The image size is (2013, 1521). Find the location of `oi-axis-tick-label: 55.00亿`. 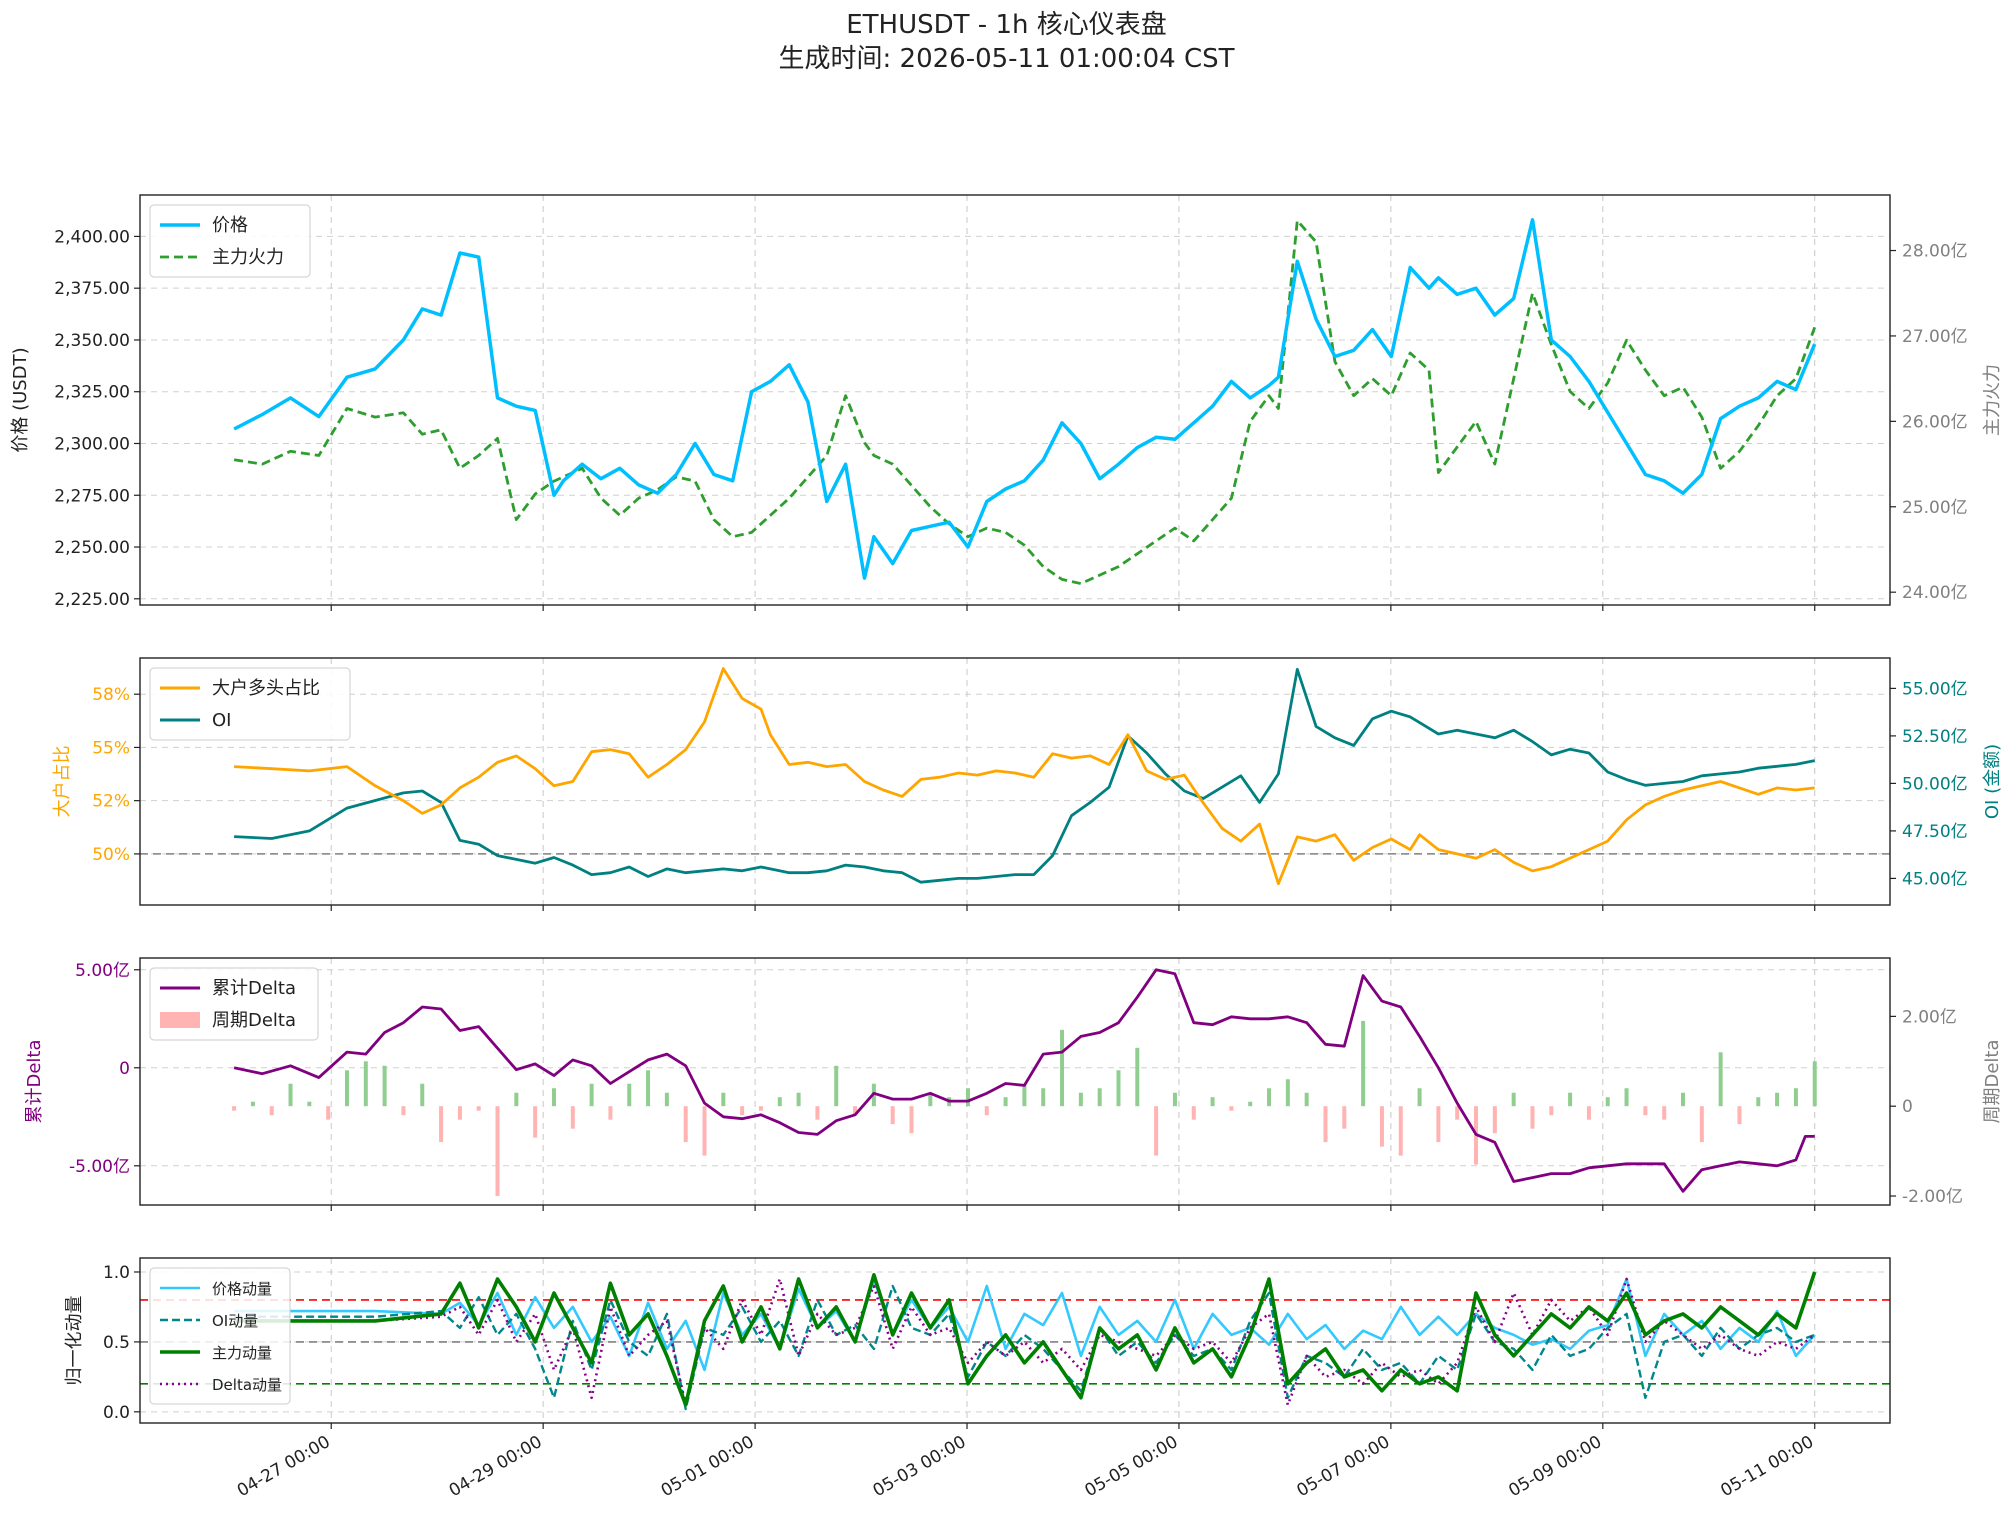

oi-axis-tick-label: 55.00亿 is located at coordinates (1935, 689).